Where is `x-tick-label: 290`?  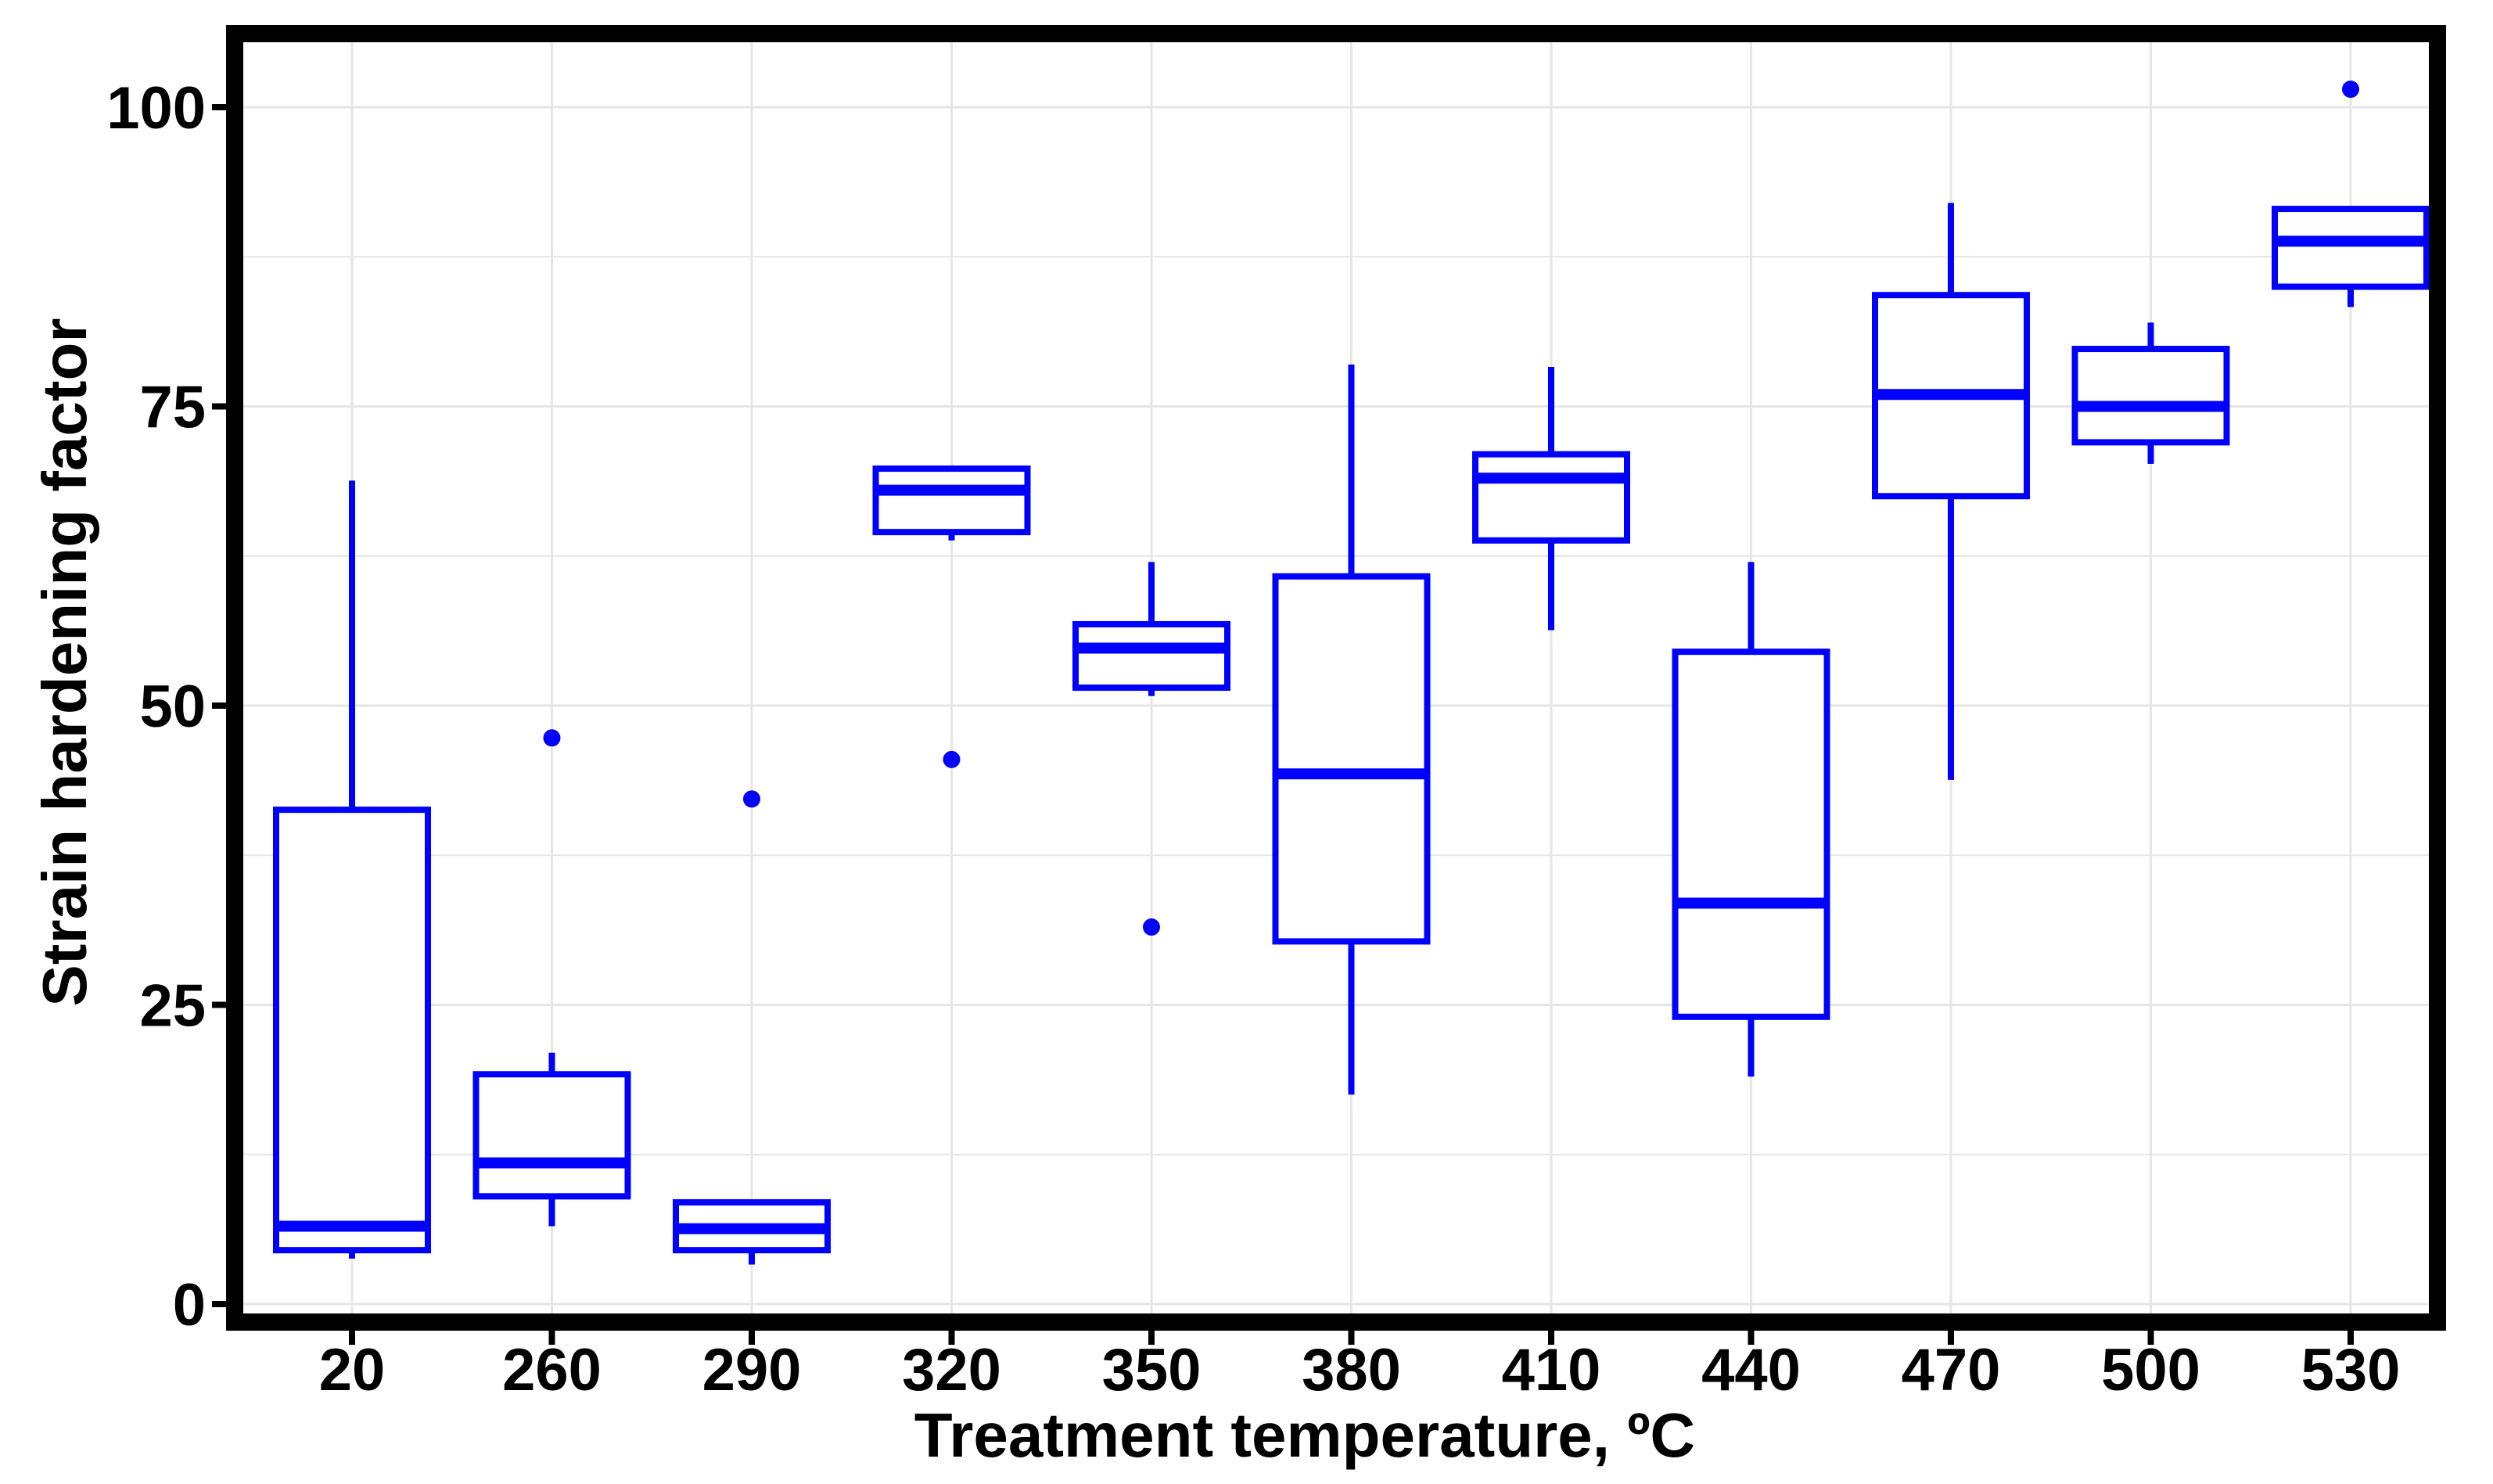 x-tick-label: 290 is located at coordinates (752, 1370).